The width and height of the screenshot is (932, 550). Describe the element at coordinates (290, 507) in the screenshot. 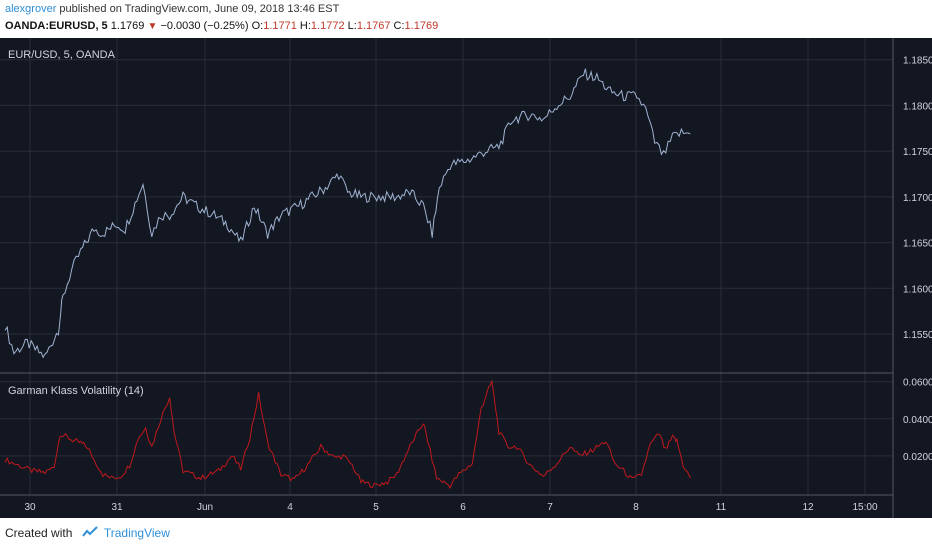

I see `time-tick-label: 4` at that location.